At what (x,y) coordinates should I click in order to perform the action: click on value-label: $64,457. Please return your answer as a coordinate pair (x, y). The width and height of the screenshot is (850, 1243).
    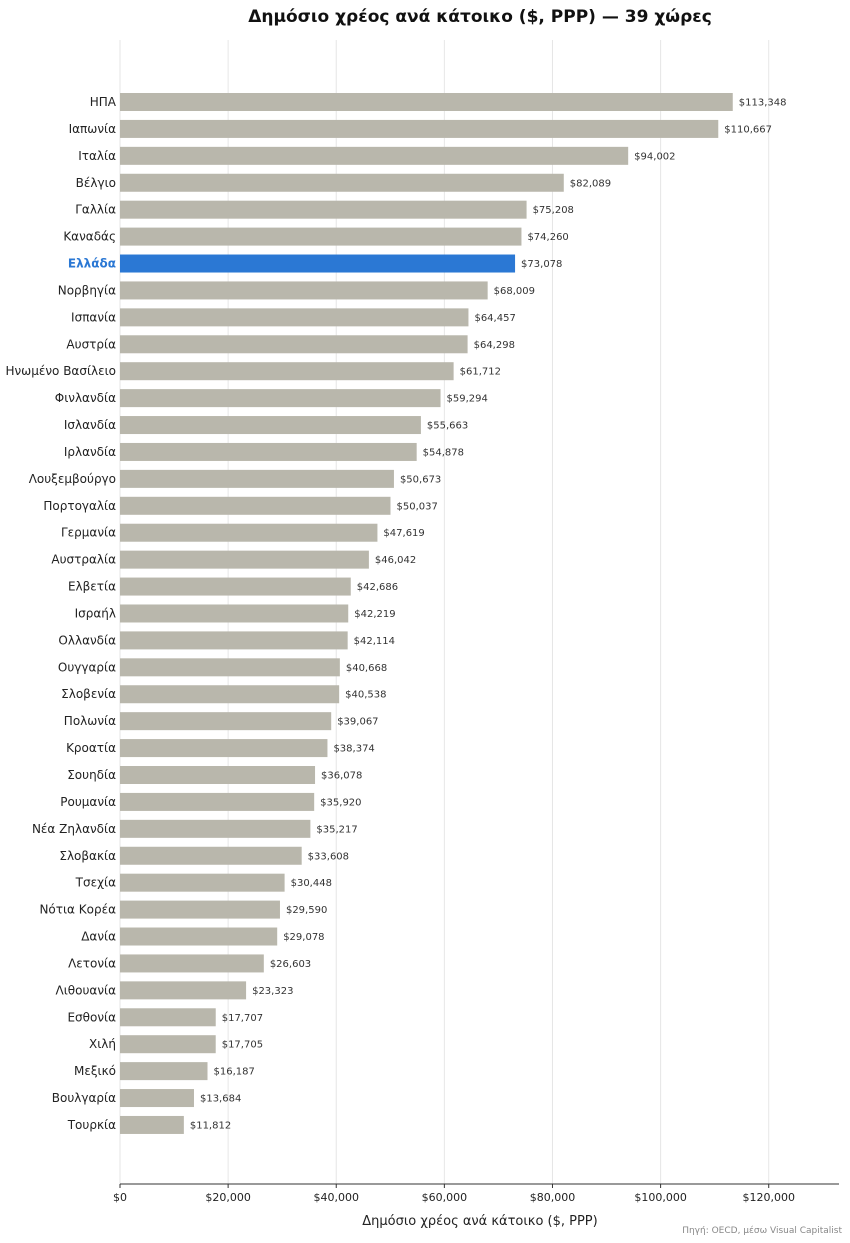
    Looking at the image, I should click on (494, 318).